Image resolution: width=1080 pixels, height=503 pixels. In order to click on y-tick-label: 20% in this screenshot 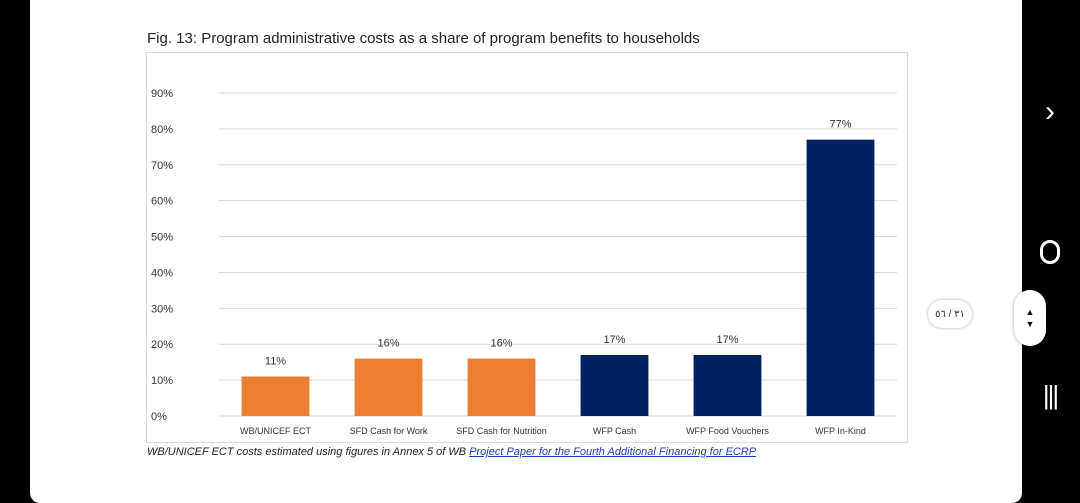, I will do `click(162, 345)`.